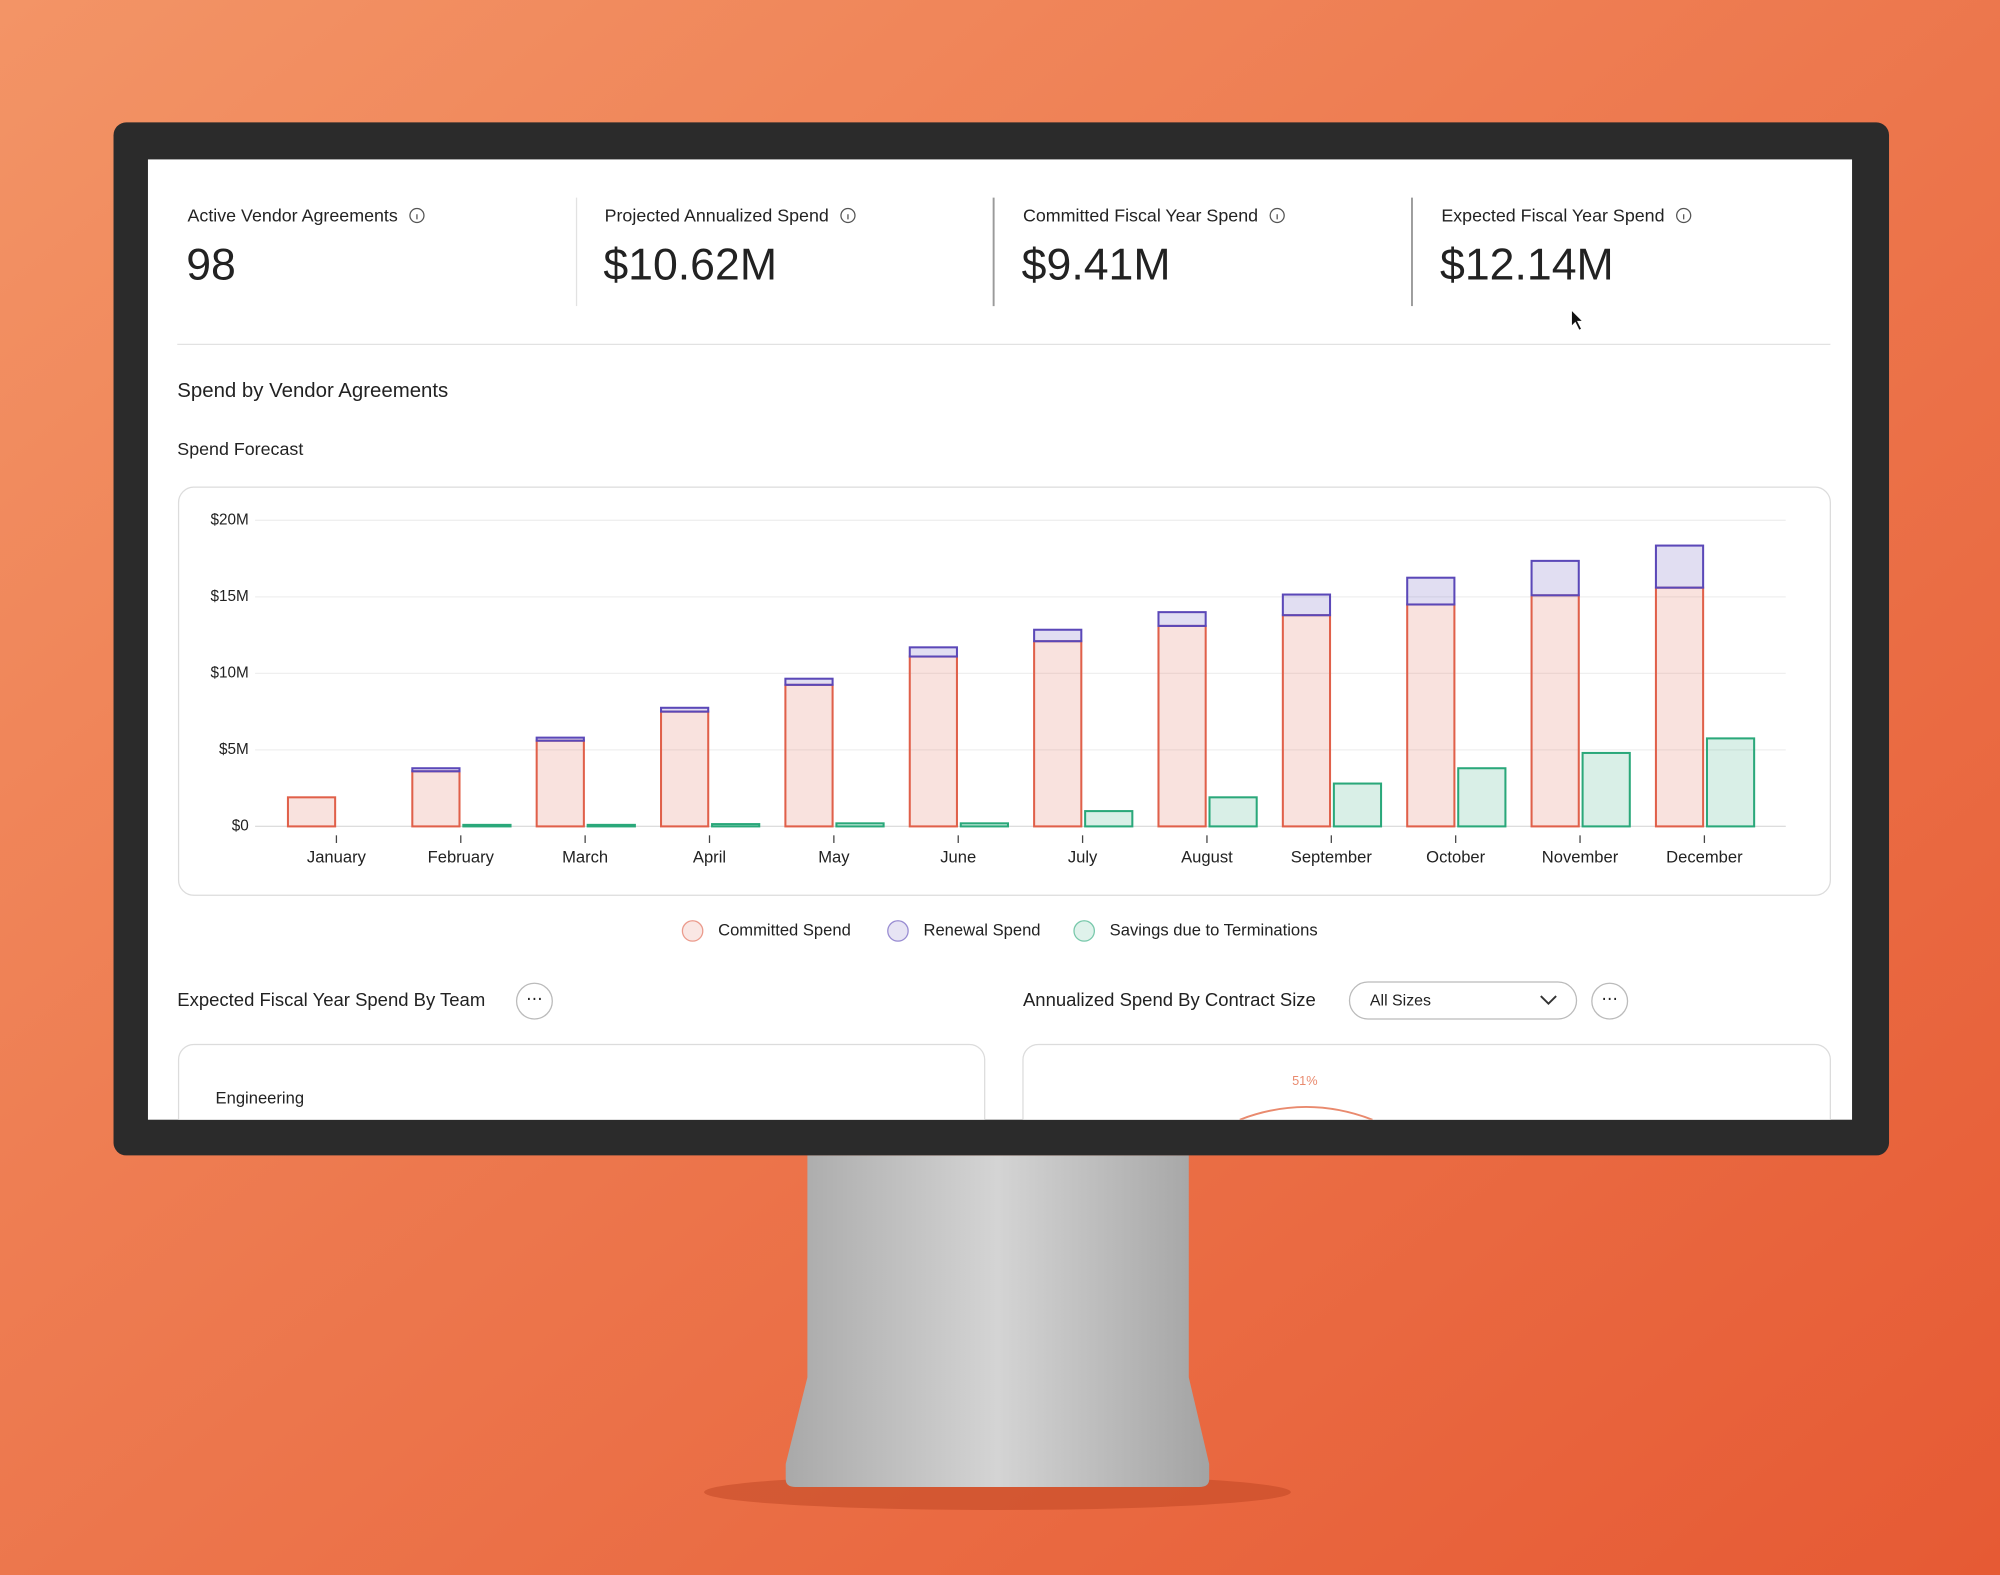 This screenshot has height=1575, width=2000. I want to click on kpi-value: $12.14M, so click(1527, 265).